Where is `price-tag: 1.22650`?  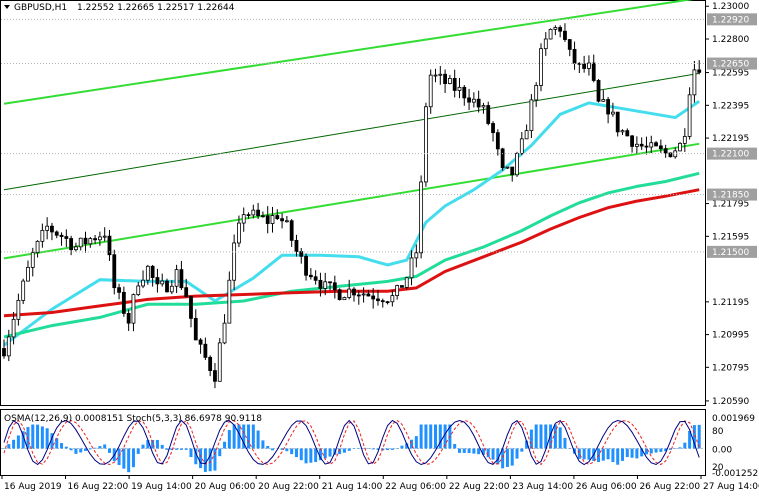
price-tag: 1.22650 is located at coordinates (732, 63).